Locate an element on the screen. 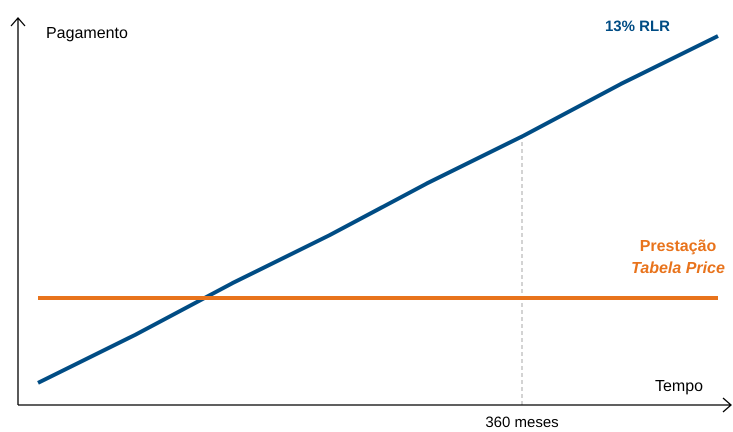 The width and height of the screenshot is (733, 432). x-axis-title: Tempo is located at coordinates (679, 386).